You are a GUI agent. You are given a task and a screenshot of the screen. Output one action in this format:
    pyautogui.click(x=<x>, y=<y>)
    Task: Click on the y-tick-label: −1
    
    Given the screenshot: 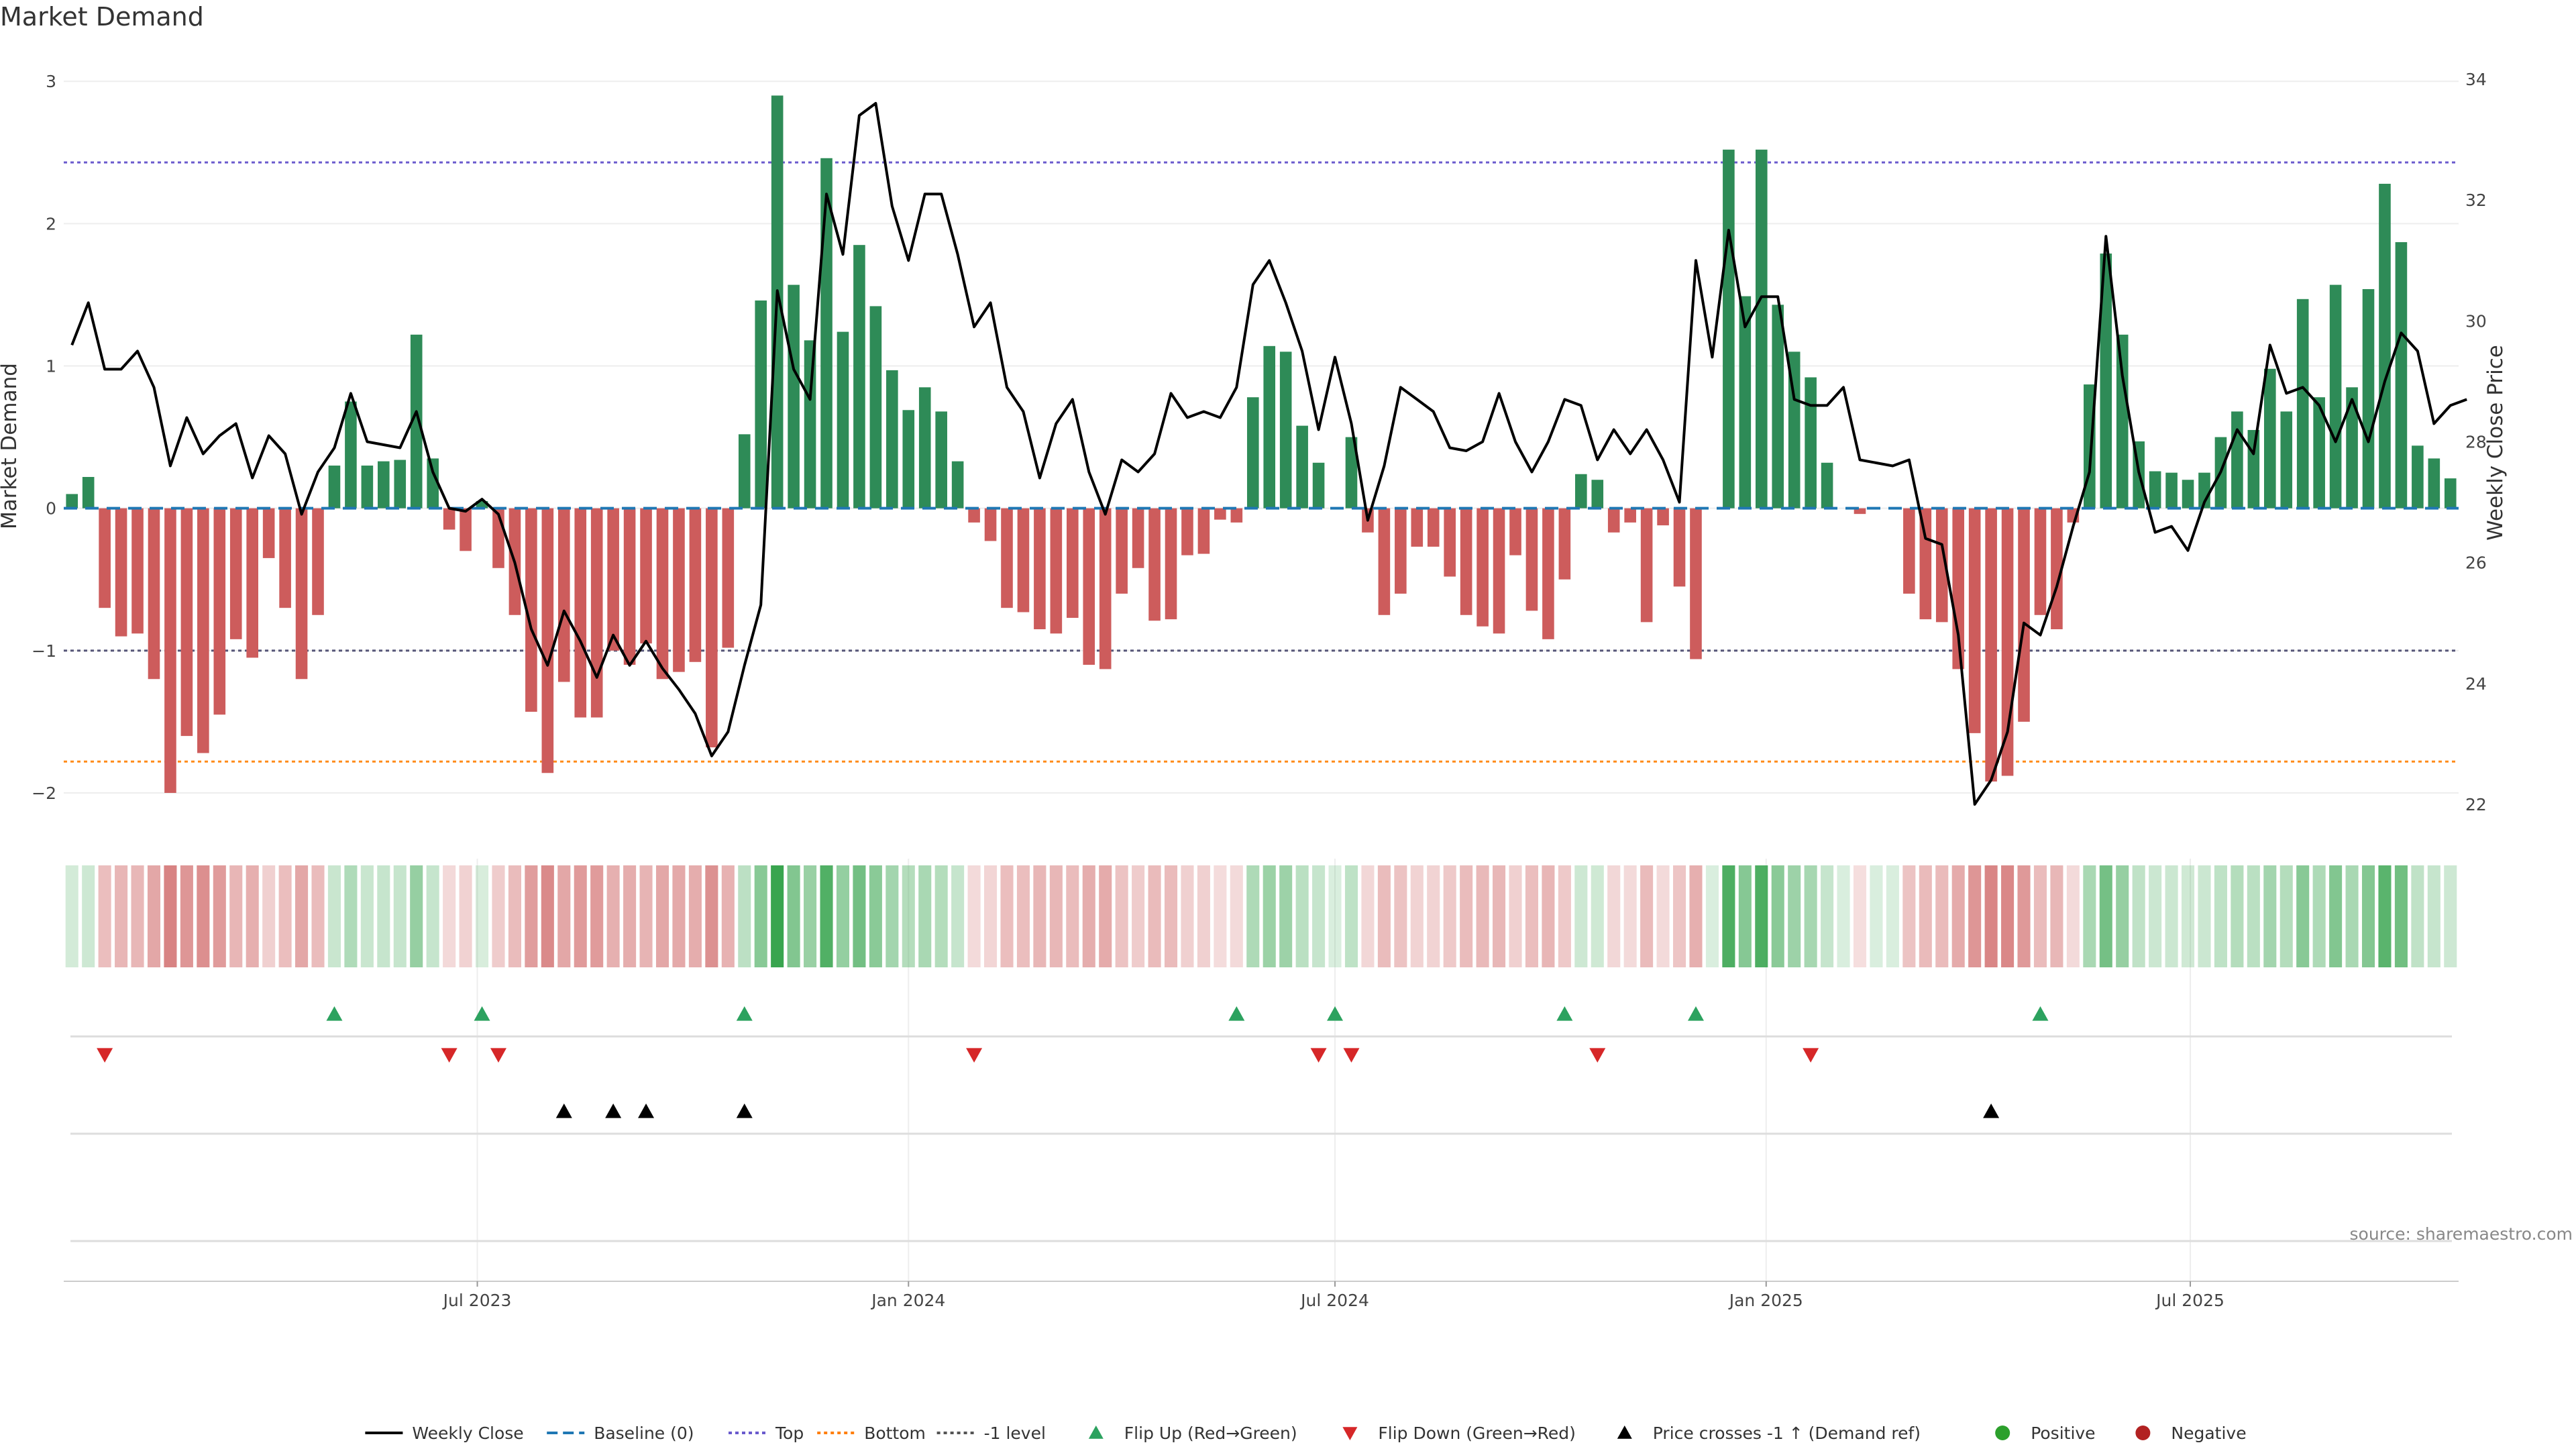 What is the action you would take?
    pyautogui.click(x=44, y=651)
    